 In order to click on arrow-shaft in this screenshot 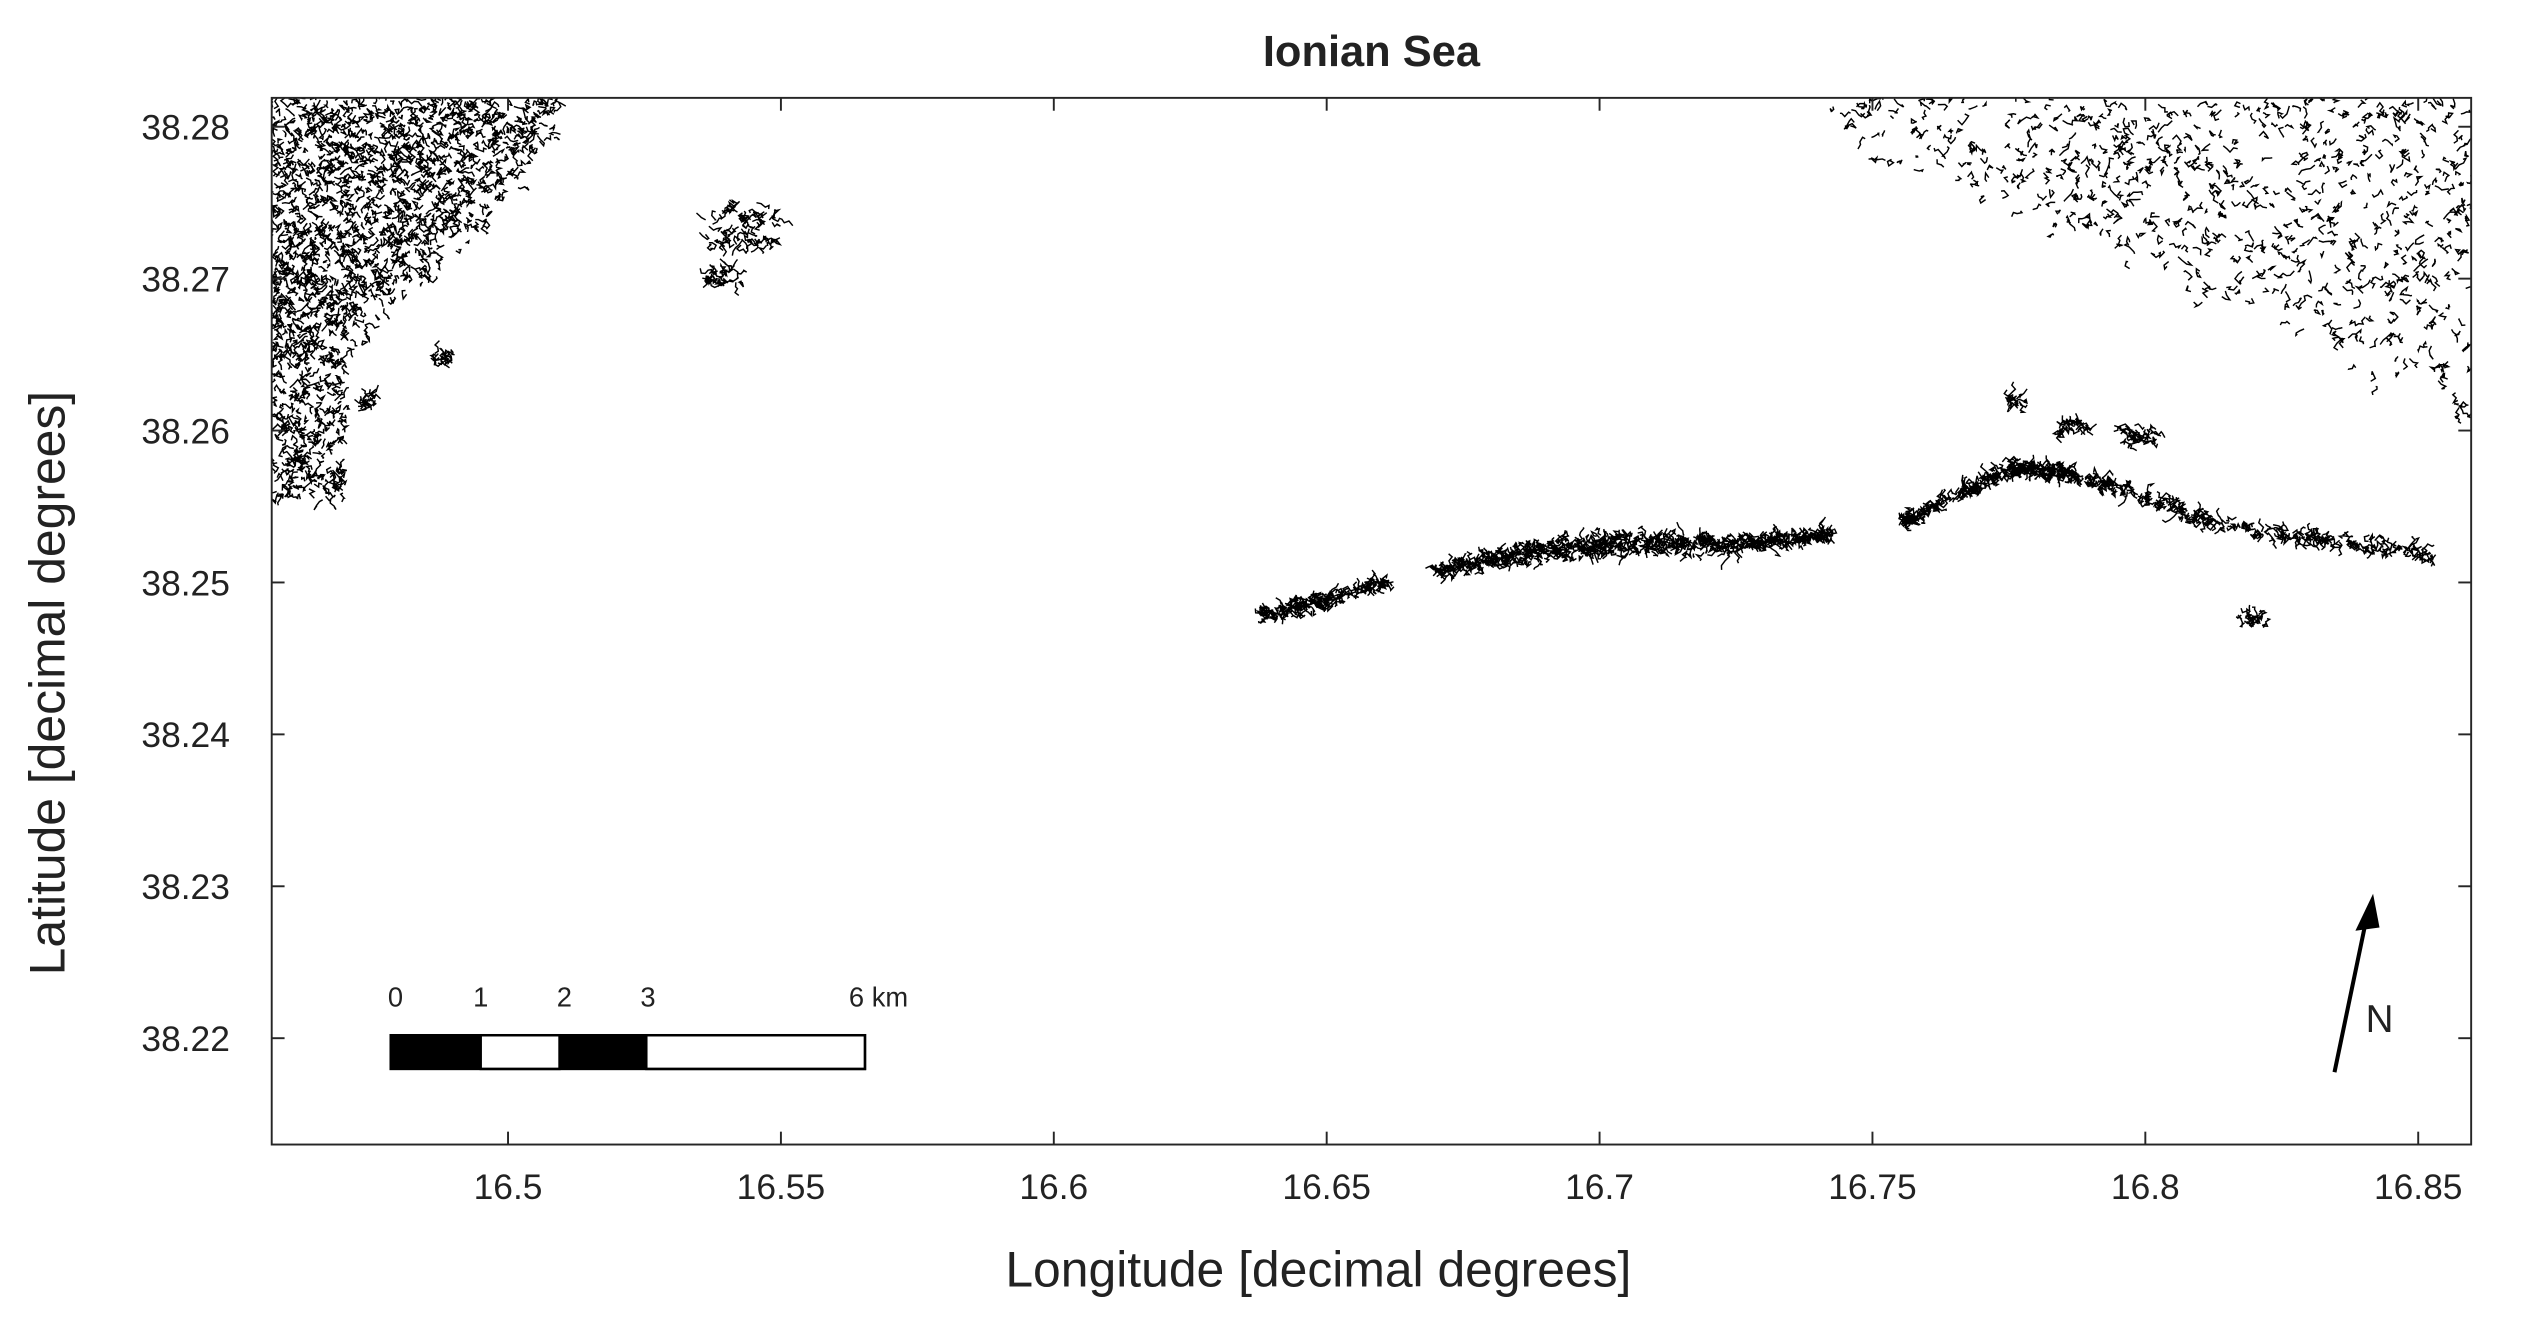, I will do `click(2351, 991)`.